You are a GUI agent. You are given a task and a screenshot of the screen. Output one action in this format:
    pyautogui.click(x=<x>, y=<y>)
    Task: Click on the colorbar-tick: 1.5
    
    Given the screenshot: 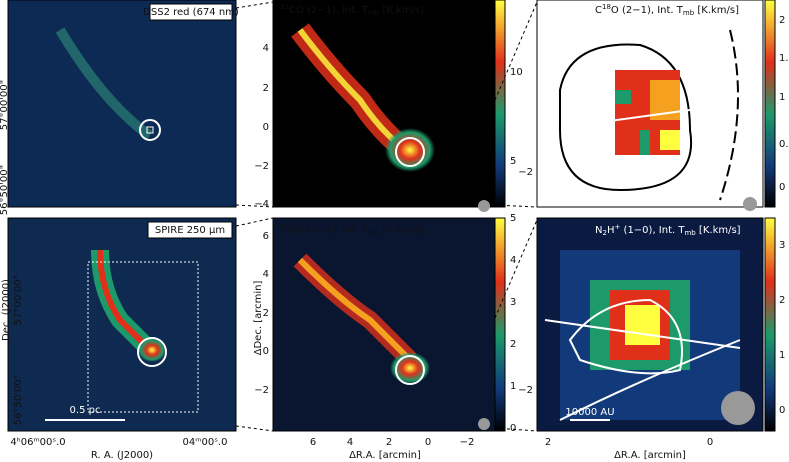 What is the action you would take?
    pyautogui.click(x=784, y=58)
    